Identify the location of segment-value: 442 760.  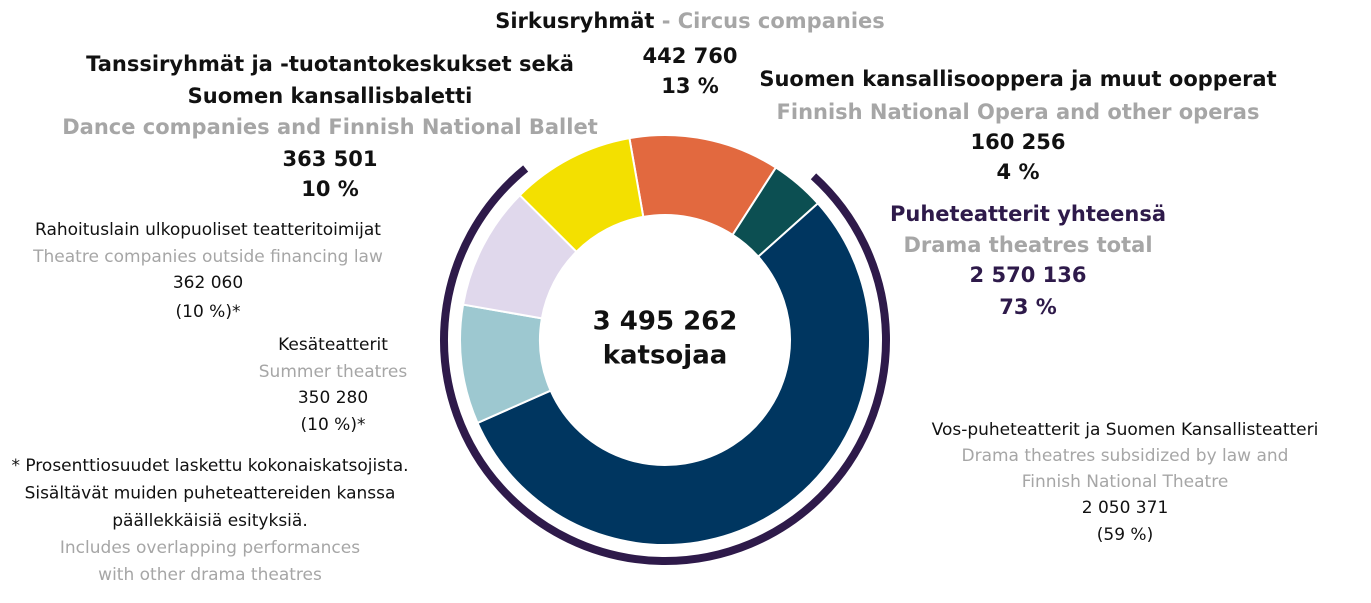
(690, 56).